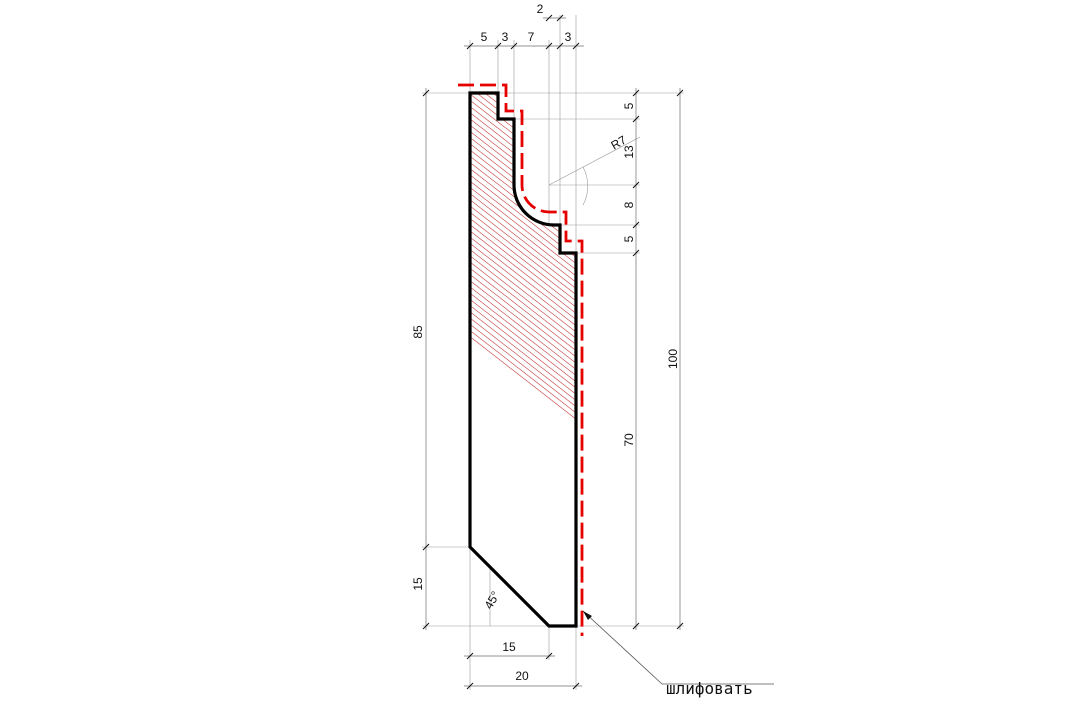  Describe the element at coordinates (629, 238) in the screenshot. I see `dim-right-5b: 5` at that location.